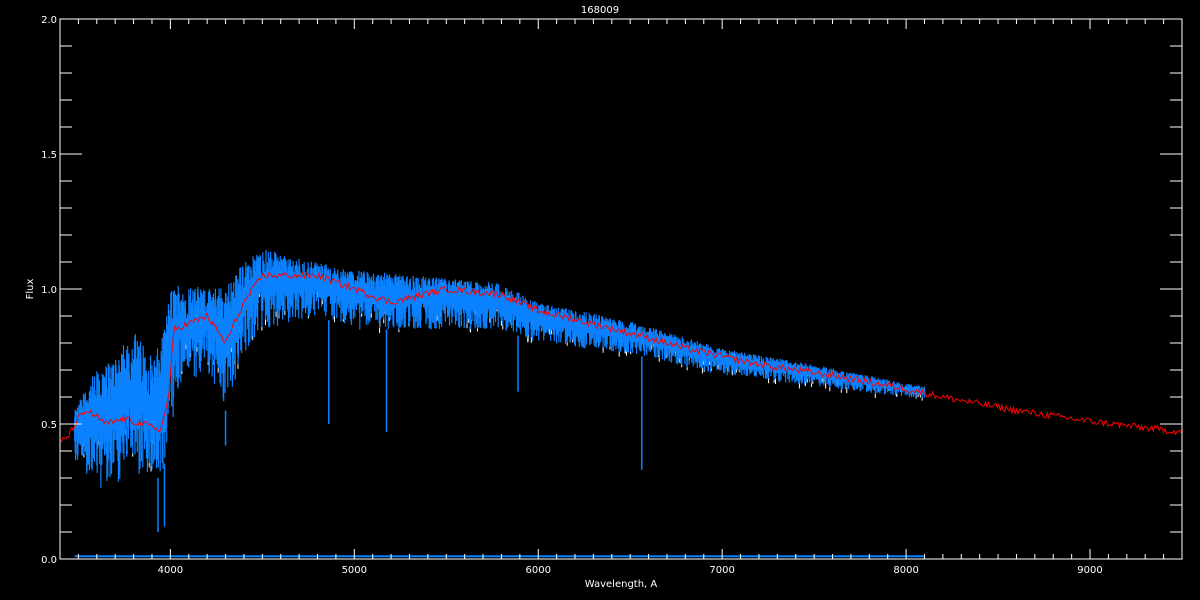 This screenshot has width=1200, height=600. What do you see at coordinates (538, 570) in the screenshot?
I see `x-tick-label: 6000` at bounding box center [538, 570].